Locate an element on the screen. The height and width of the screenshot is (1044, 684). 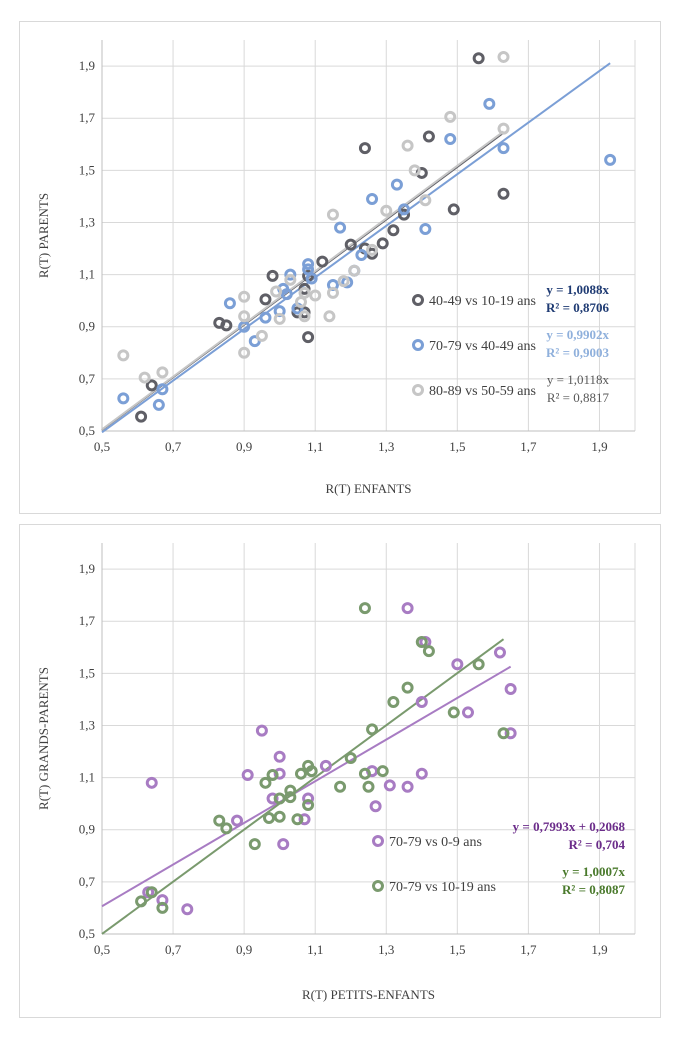
legend-label: 70-79 vs 10-19 ans is located at coordinates (442, 887).